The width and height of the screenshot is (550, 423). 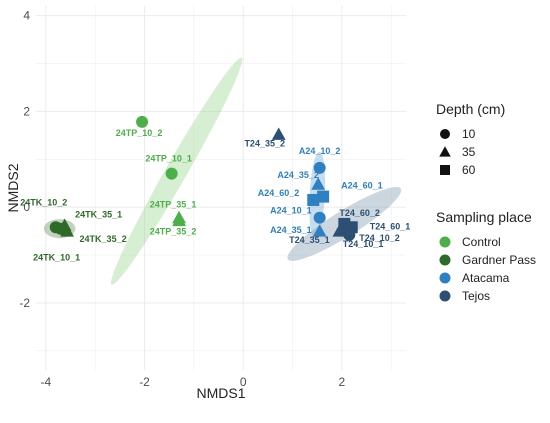 What do you see at coordinates (43, 202) in the screenshot?
I see `label-24TK_10_2: 24TK_10_2` at bounding box center [43, 202].